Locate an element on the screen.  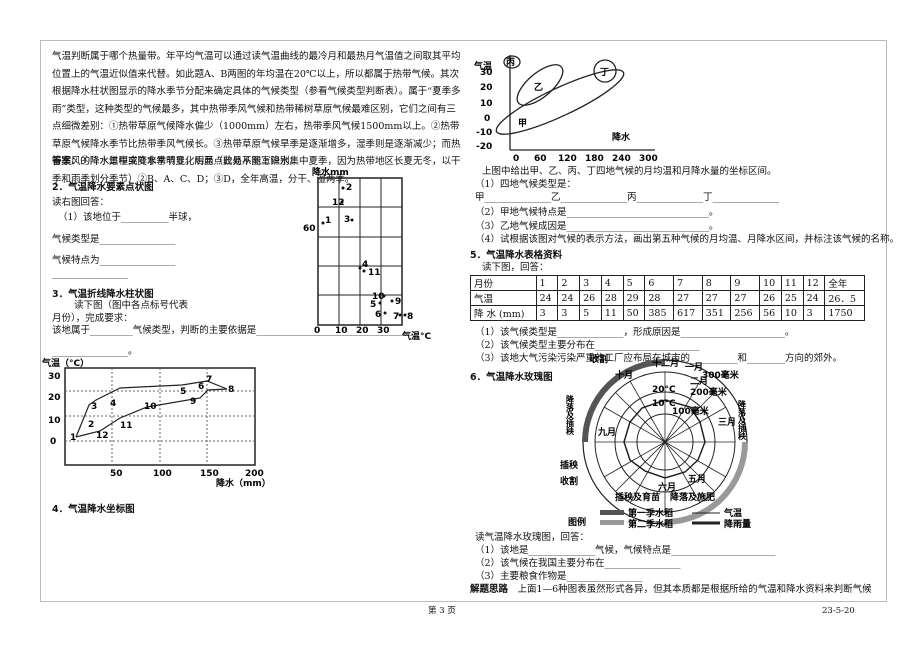
rose-label: 三月 is located at coordinates (727, 422).